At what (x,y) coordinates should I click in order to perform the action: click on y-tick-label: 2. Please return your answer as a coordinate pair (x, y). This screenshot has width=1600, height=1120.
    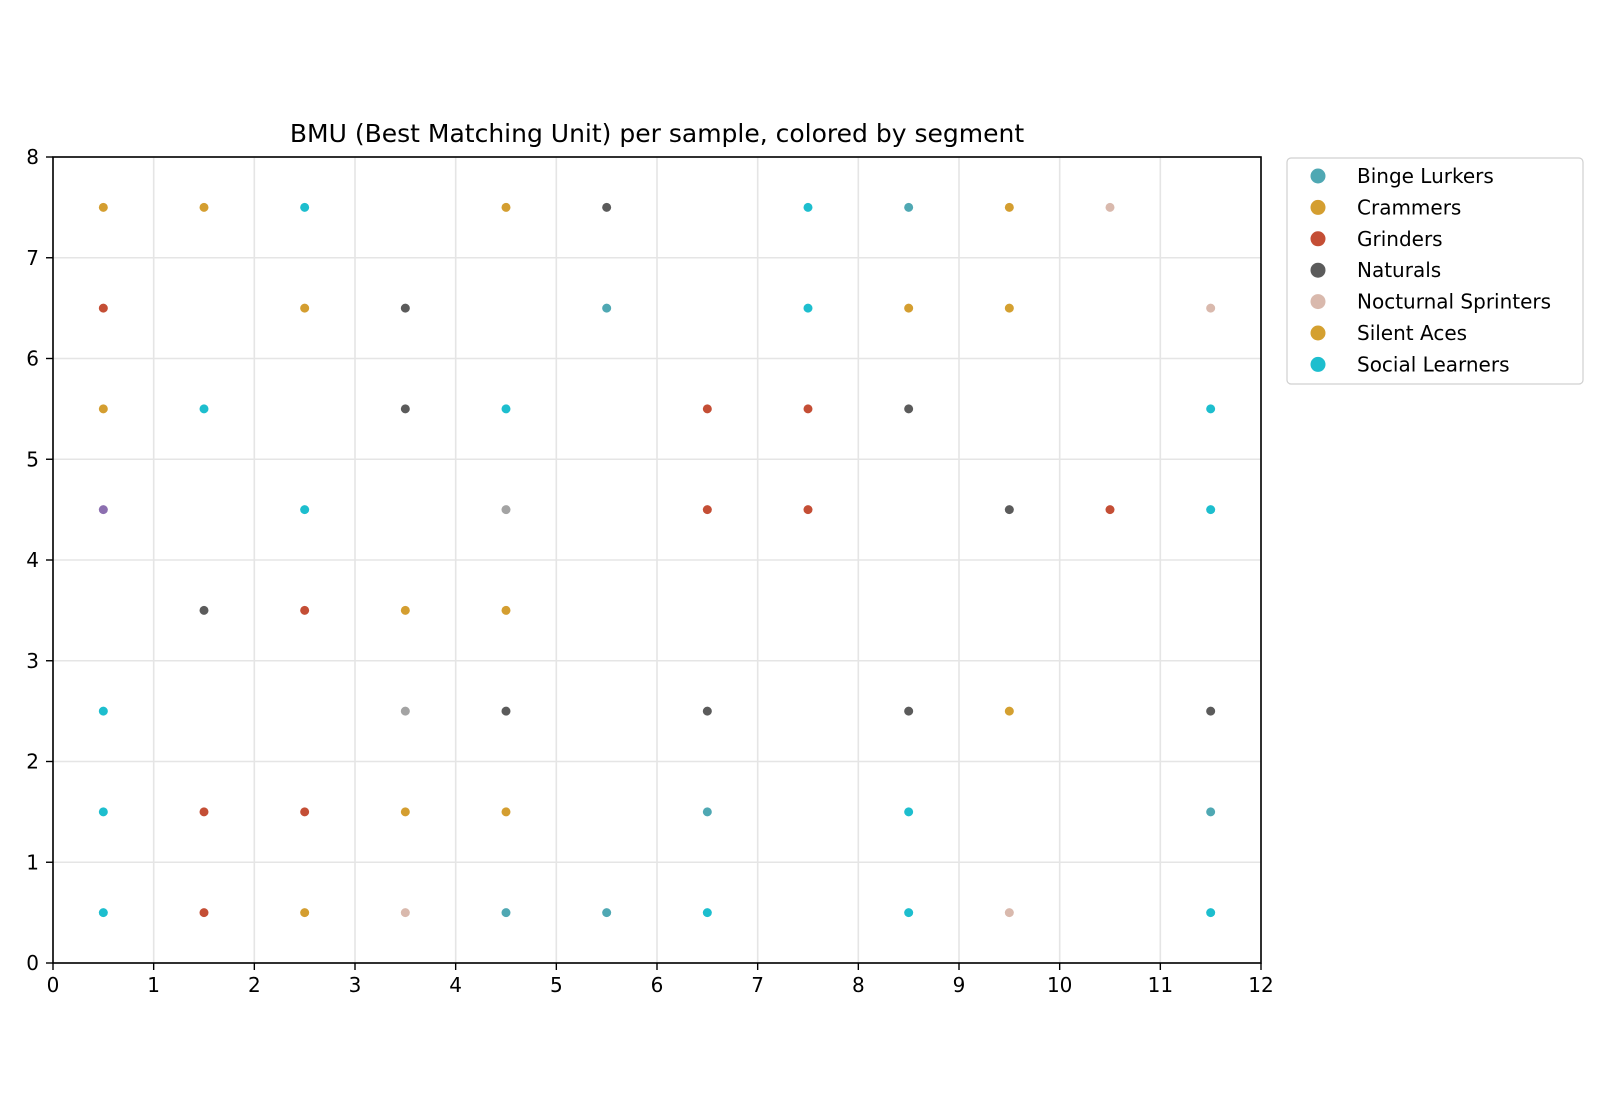
    Looking at the image, I should click on (32, 762).